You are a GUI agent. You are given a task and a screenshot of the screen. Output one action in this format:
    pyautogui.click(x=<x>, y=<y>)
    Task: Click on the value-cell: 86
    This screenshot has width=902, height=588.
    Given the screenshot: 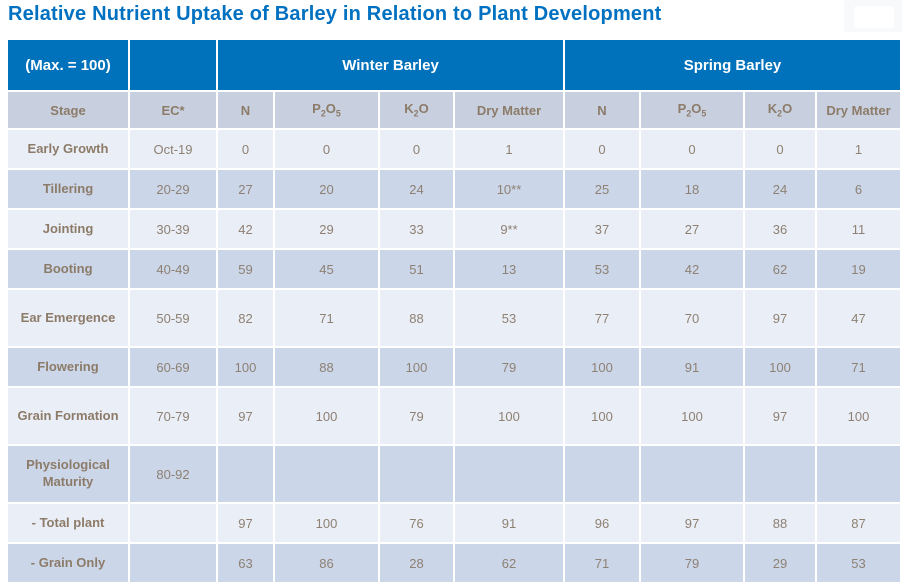 What is the action you would take?
    pyautogui.click(x=326, y=563)
    